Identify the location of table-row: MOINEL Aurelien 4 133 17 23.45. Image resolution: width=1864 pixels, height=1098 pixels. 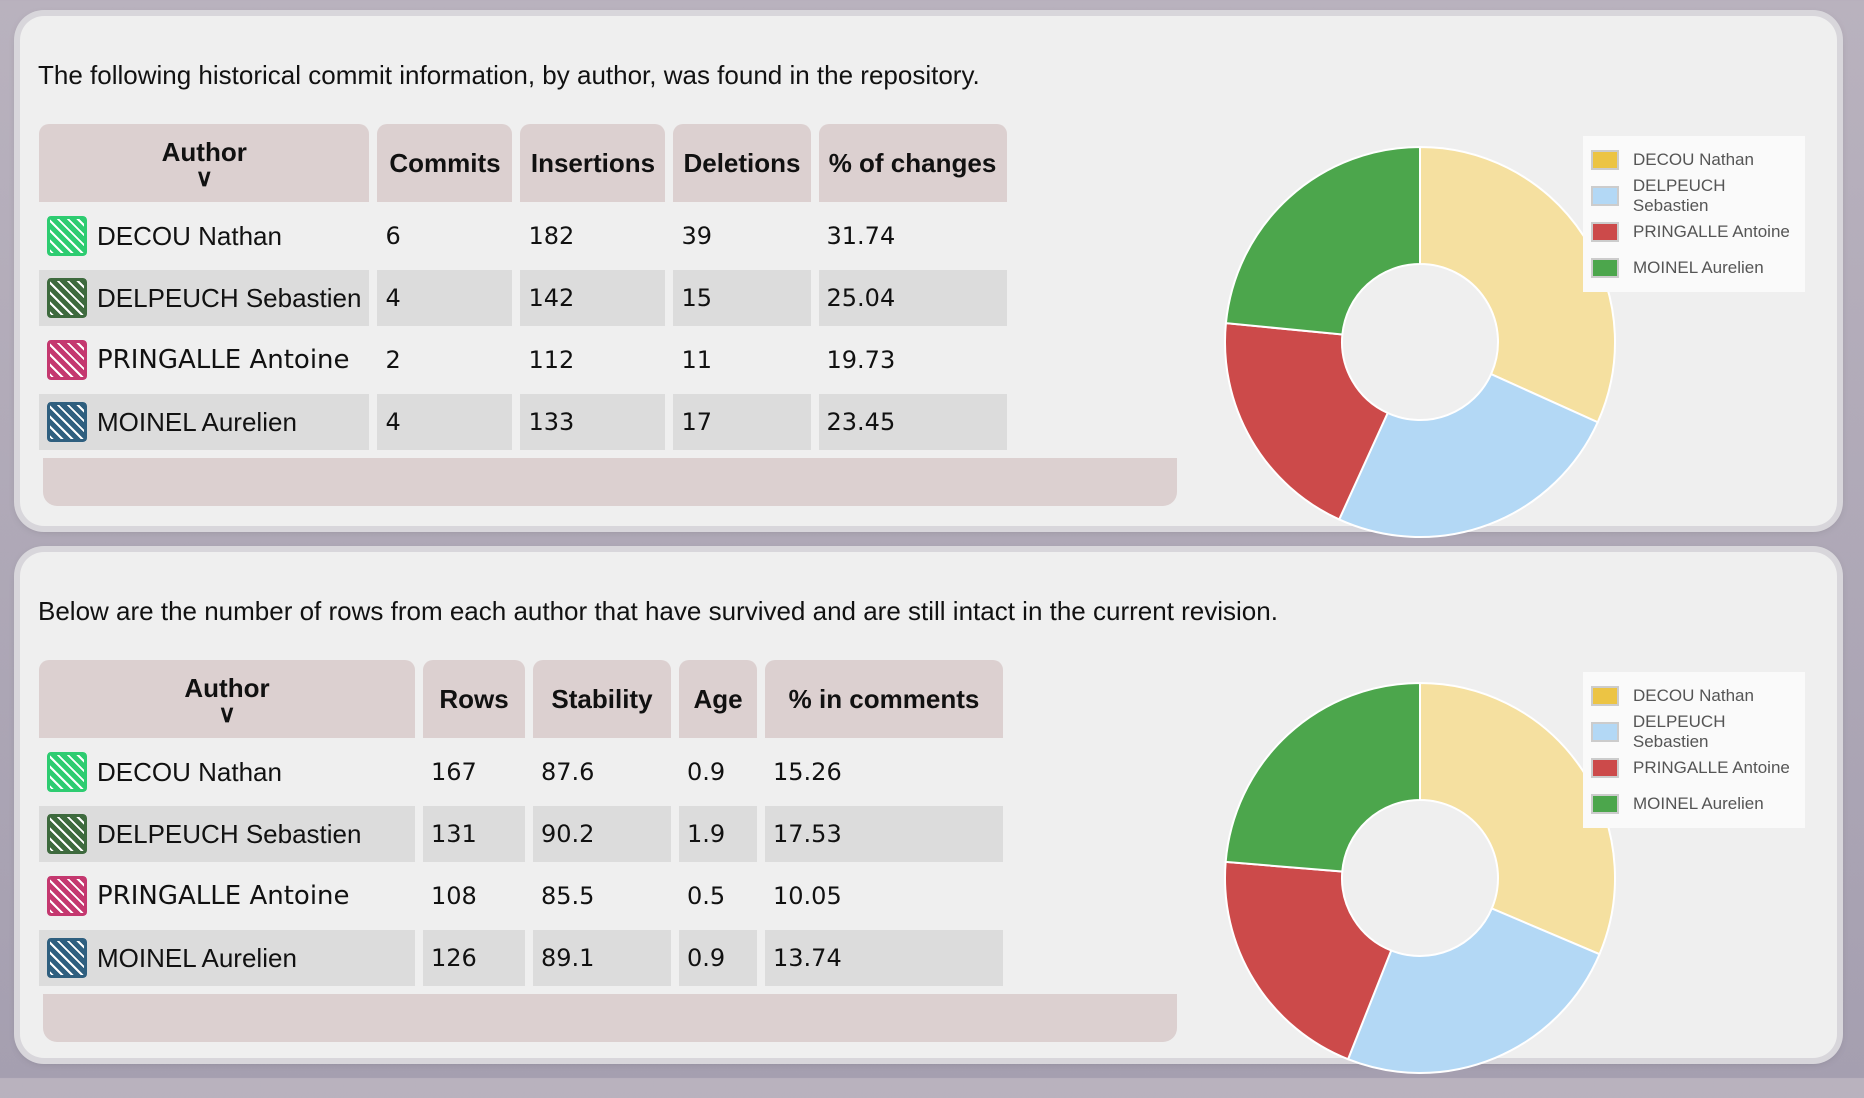
(523, 422).